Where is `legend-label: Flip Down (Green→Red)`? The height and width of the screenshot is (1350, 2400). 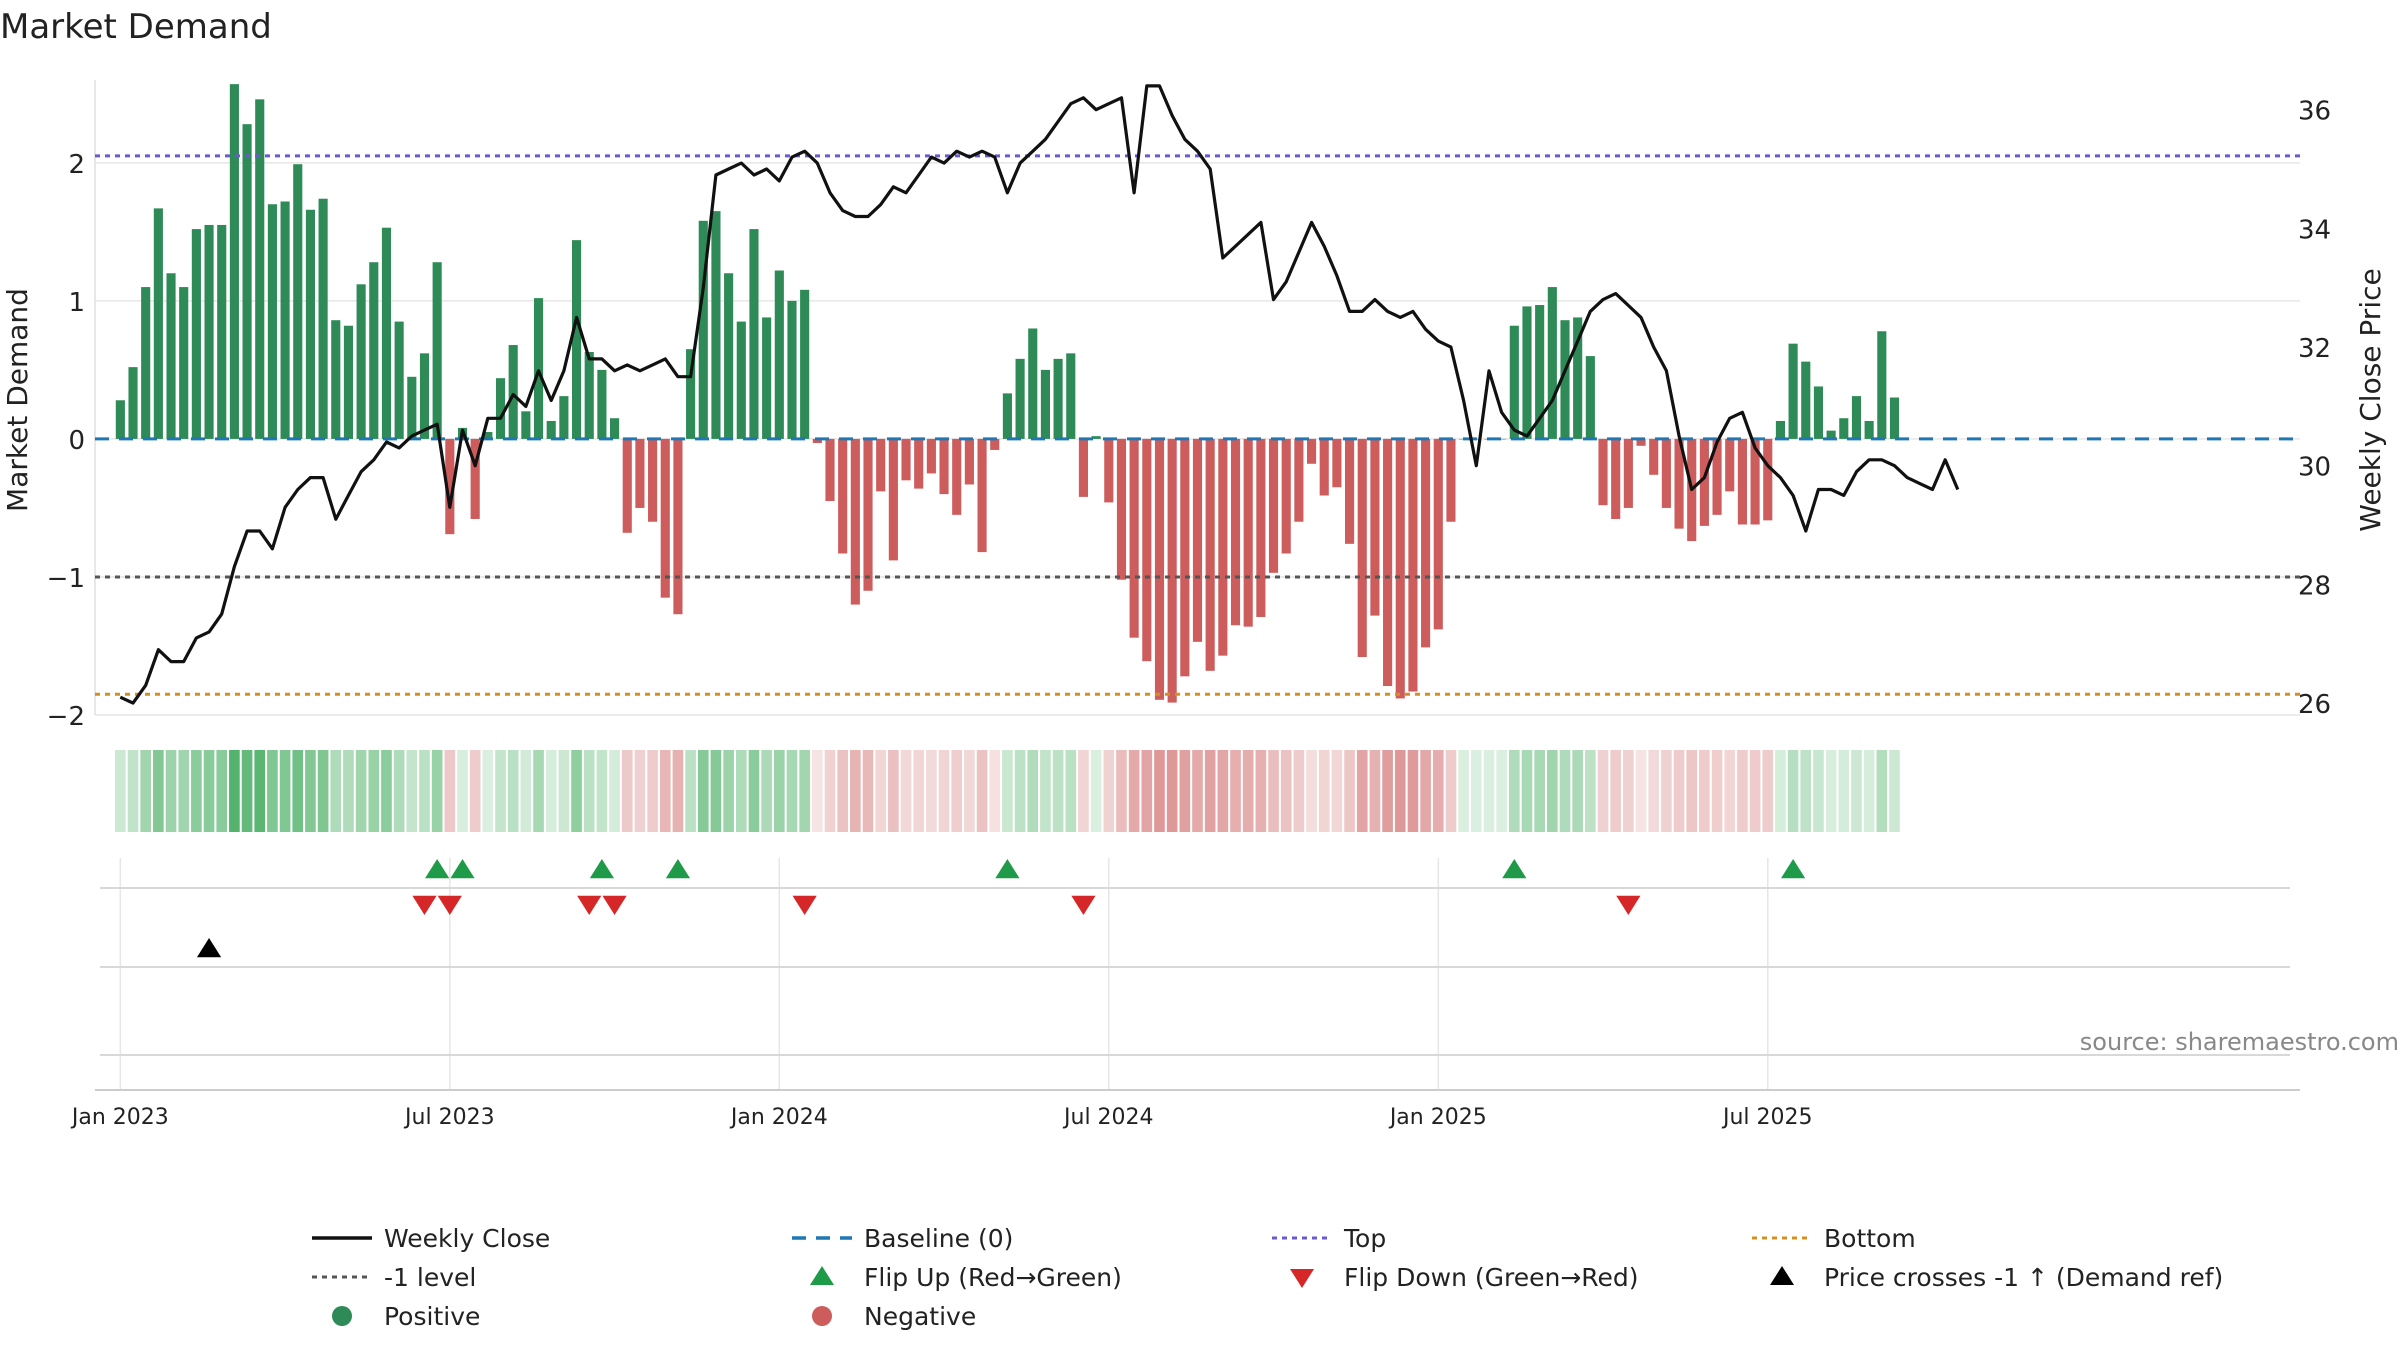 legend-label: Flip Down (Green→Red) is located at coordinates (1491, 1277).